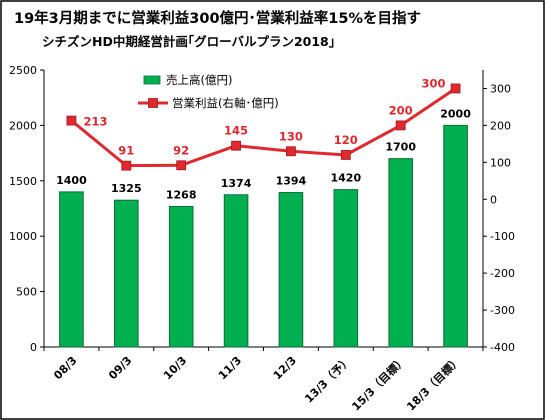 Image resolution: width=545 pixels, height=420 pixels. What do you see at coordinates (181, 150) in the screenshot?
I see `line-value-label: 92` at bounding box center [181, 150].